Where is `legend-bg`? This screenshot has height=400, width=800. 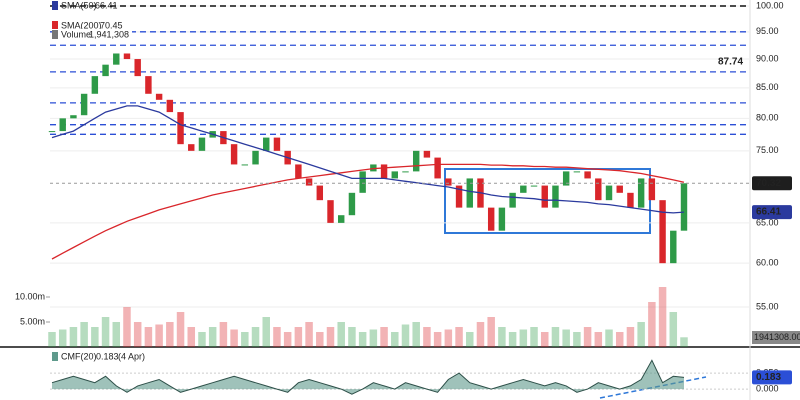
legend-bg is located at coordinates (92, 35).